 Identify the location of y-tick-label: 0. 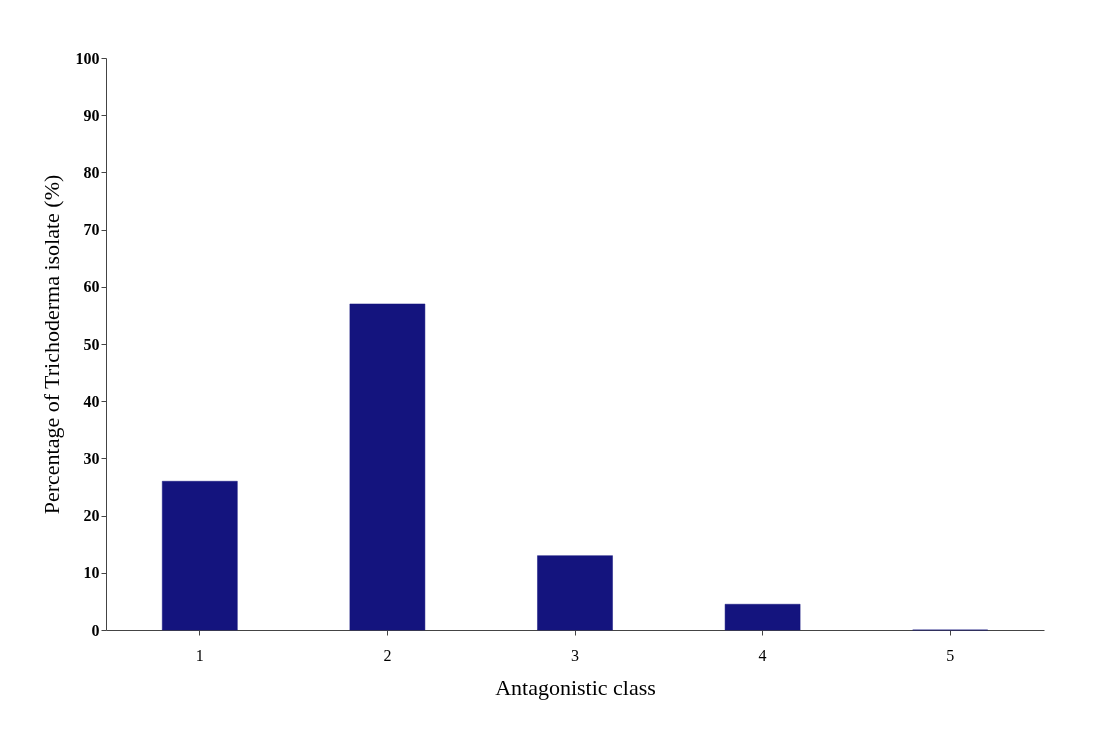
(95, 630).